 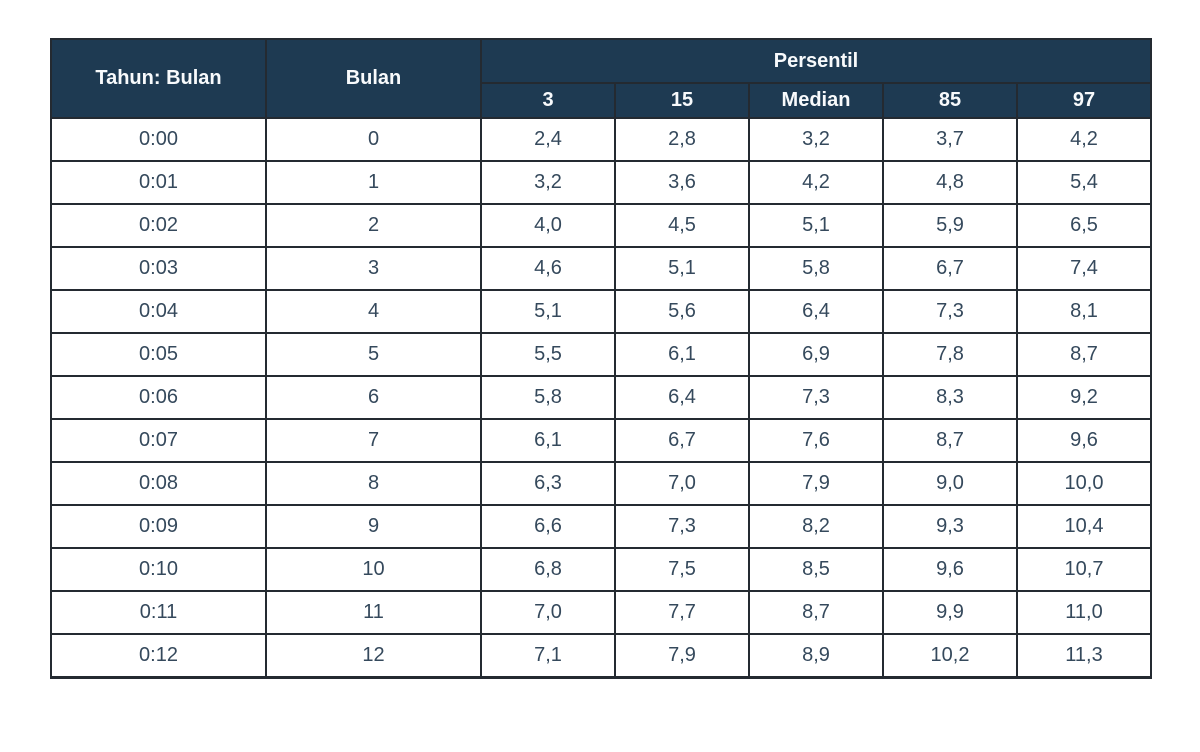 I want to click on table-row: 0:01 1 3,2 3,6 4,2 4,8 5,4, so click(x=601, y=182).